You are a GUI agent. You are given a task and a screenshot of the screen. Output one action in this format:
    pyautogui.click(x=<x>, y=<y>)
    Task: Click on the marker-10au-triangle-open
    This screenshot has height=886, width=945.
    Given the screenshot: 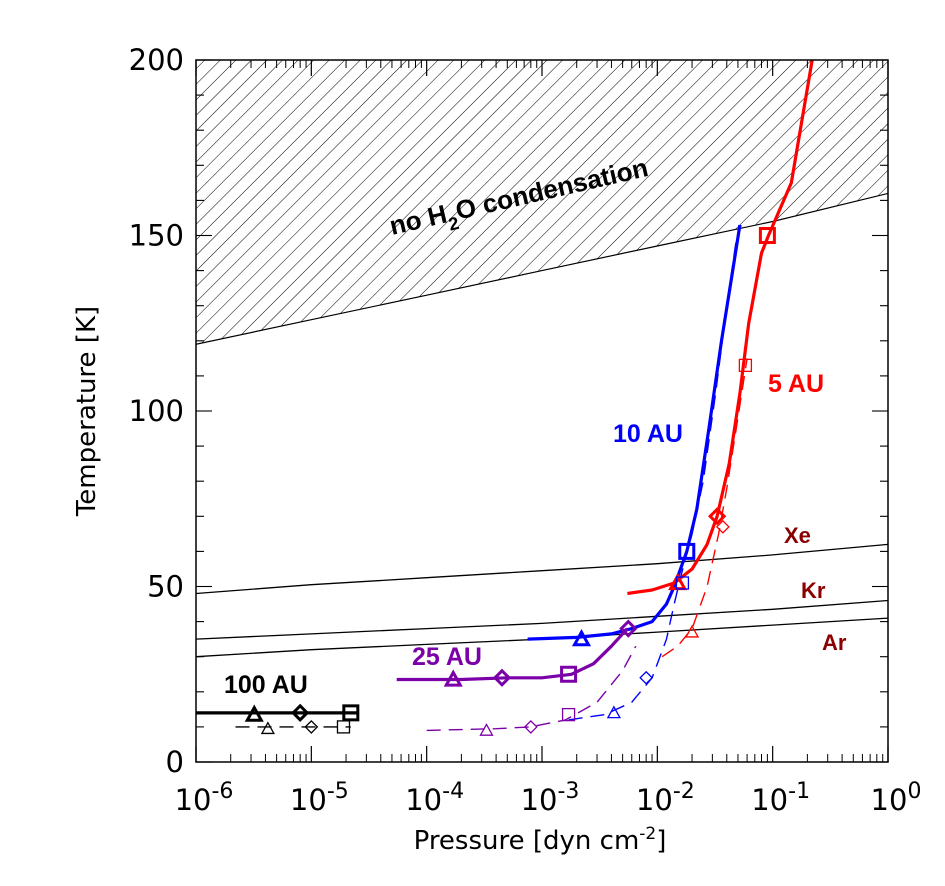 What is the action you would take?
    pyautogui.click(x=613, y=712)
    